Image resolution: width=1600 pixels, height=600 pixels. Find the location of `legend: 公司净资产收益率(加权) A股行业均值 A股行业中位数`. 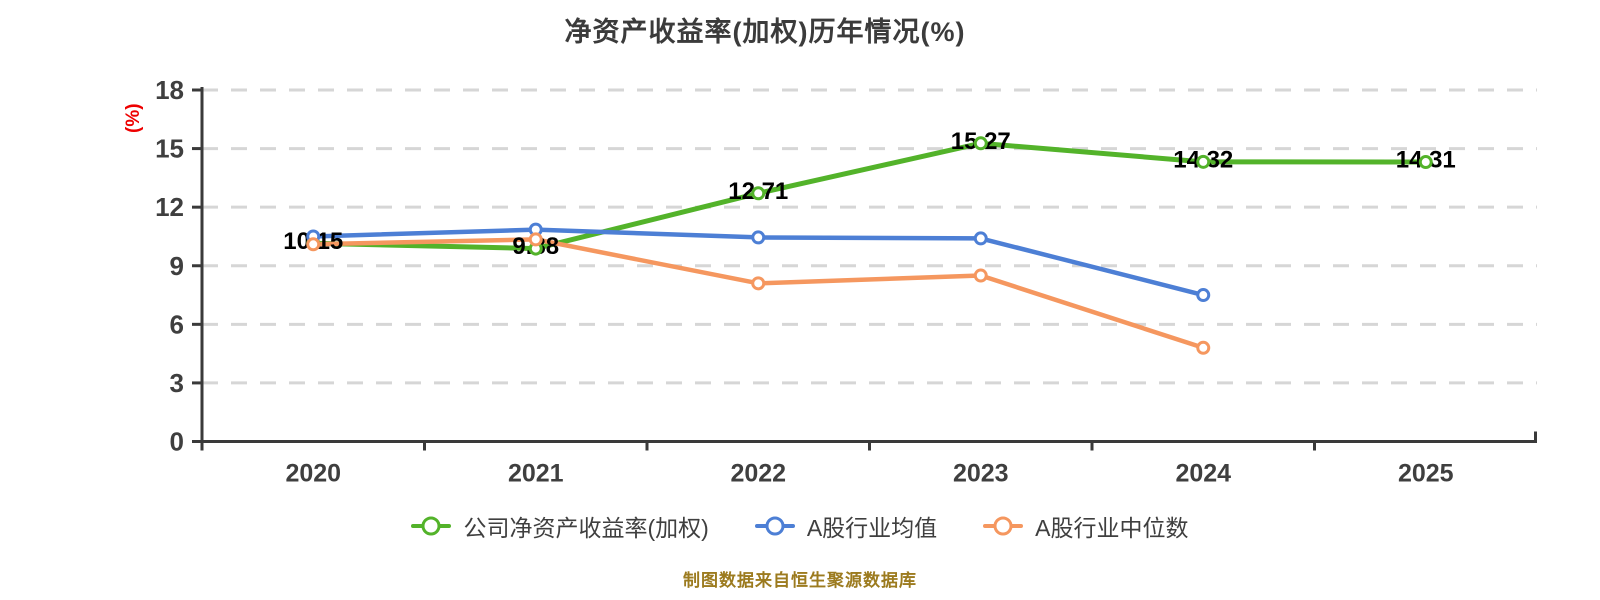

legend: 公司净资产收益率(加权) A股行业均值 A股行业中位数 is located at coordinates (800, 526).